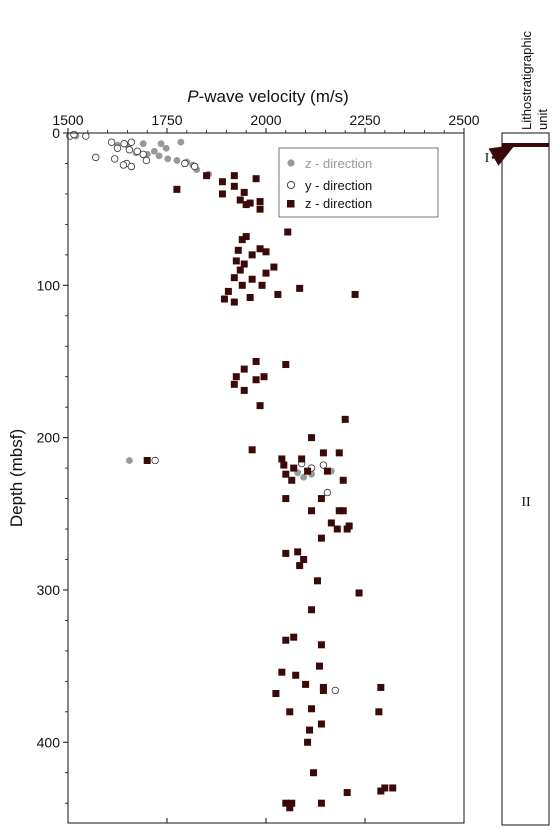 Image resolution: width=560 pixels, height=837 pixels. I want to click on x-tick-label: 2500, so click(463, 120).